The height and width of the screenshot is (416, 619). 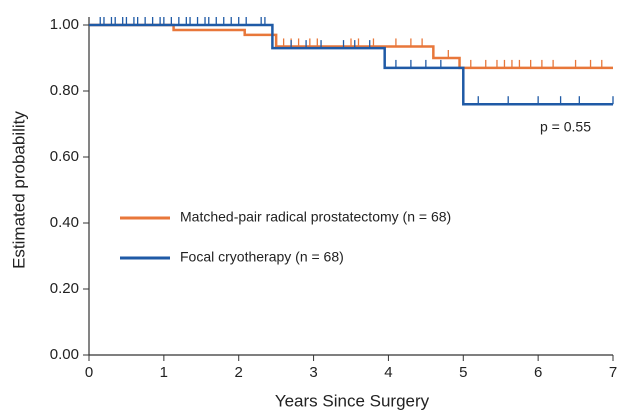 I want to click on x-tick-label: 2, so click(x=239, y=372).